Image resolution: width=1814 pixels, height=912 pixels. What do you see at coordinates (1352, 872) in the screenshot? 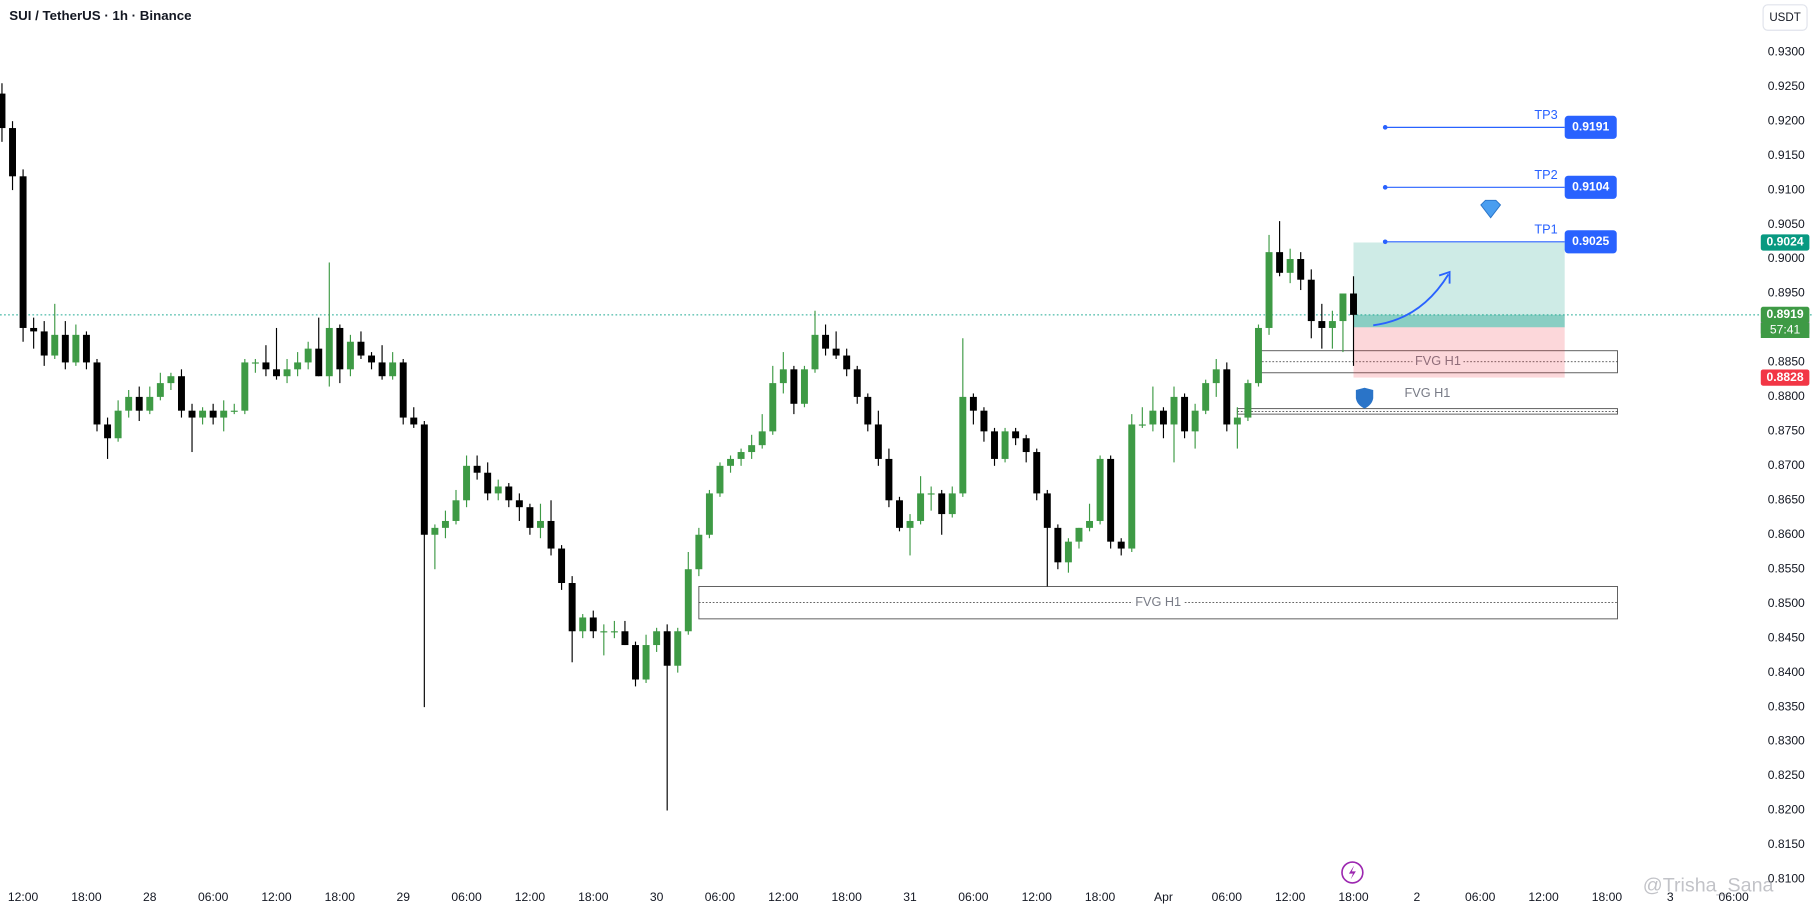
I see `alert-bolt` at bounding box center [1352, 872].